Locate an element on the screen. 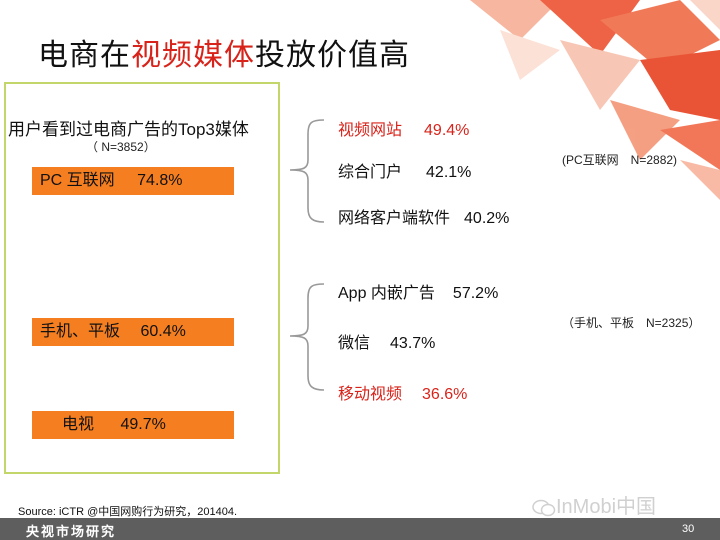 This screenshot has height=540, width=720. left-panel-subtitle: 用户看到过电商广告的Top3媒体 is located at coordinates (128, 129).